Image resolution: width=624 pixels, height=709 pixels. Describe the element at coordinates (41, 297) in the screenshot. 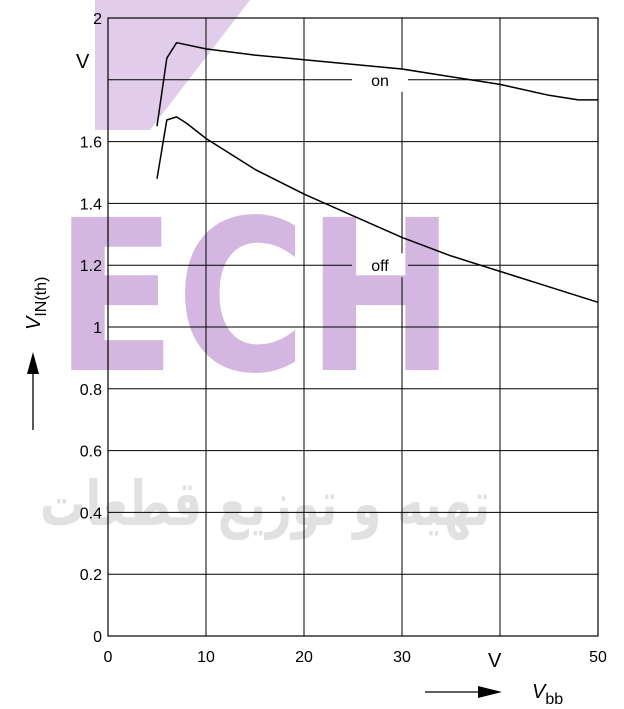

I see `y-axis-title-subscript: IN(th)` at that location.